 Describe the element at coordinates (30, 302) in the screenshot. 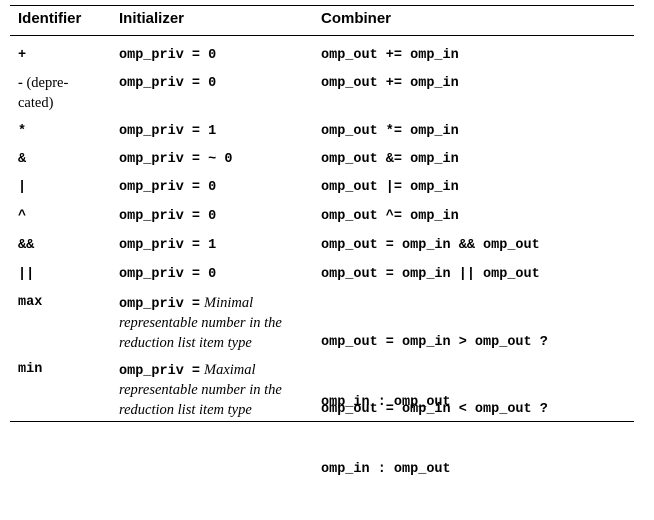

I see `identifier-cell: max` at that location.